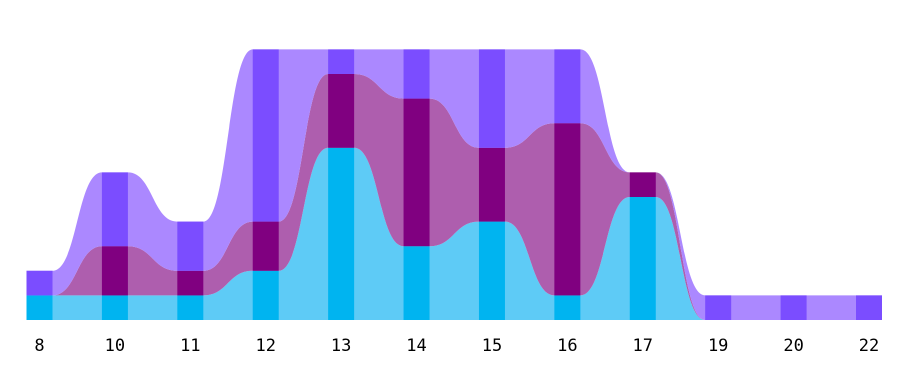 The image size is (909, 369). I want to click on x-tick-label: 13, so click(341, 346).